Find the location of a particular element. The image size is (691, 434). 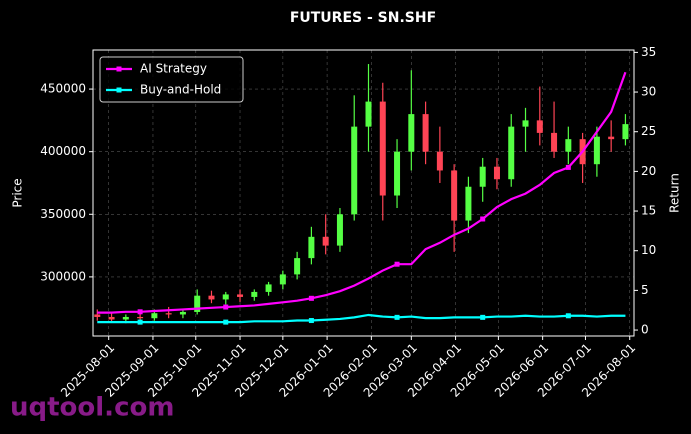

legend-label: AI Strategy is located at coordinates (173, 69).